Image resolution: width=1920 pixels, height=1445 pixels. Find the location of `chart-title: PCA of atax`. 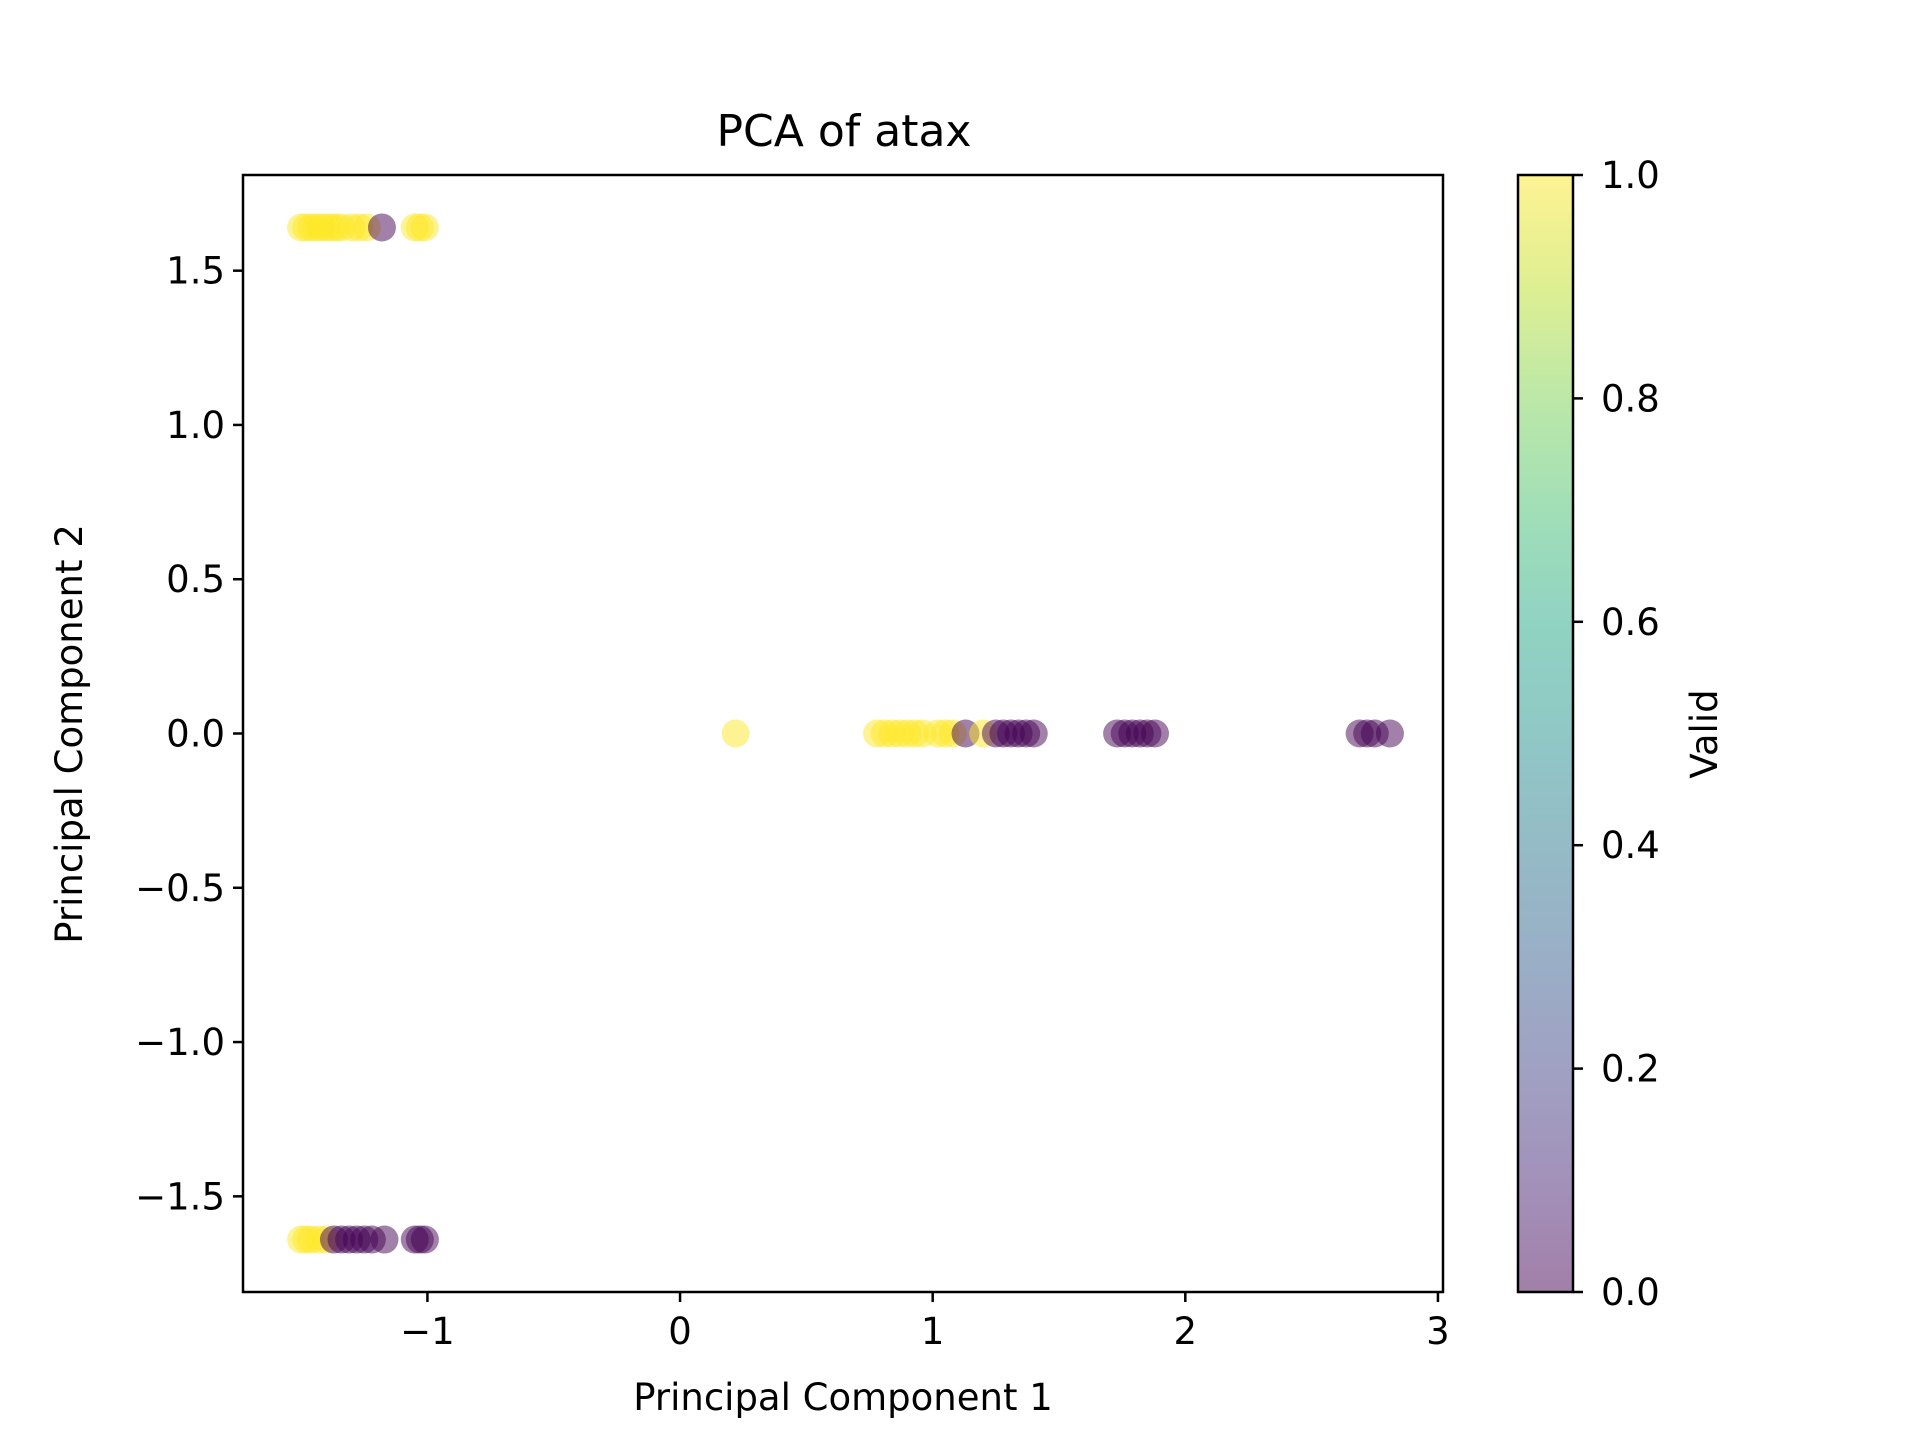

chart-title: PCA of atax is located at coordinates (844, 131).